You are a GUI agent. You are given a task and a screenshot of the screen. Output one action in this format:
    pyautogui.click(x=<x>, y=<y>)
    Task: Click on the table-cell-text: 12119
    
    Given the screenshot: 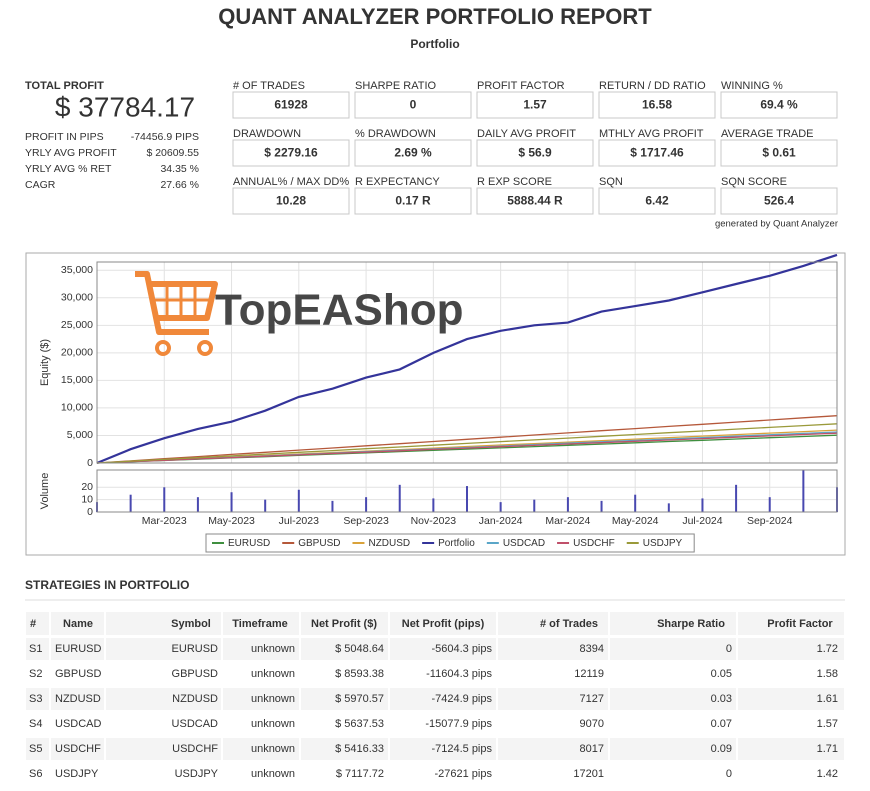 What is the action you would take?
    pyautogui.click(x=589, y=674)
    